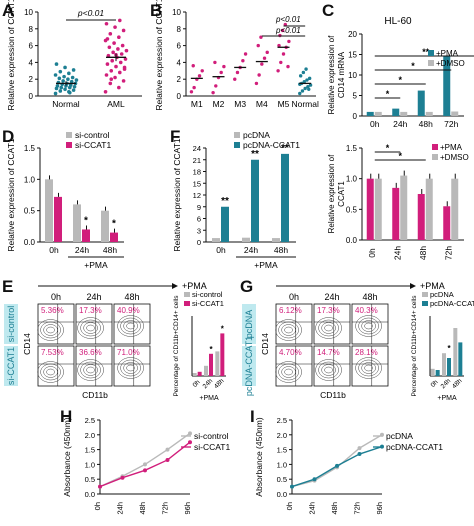 This screenshot has width=474, height=526. I want to click on row-label-bg, so click(11, 324).